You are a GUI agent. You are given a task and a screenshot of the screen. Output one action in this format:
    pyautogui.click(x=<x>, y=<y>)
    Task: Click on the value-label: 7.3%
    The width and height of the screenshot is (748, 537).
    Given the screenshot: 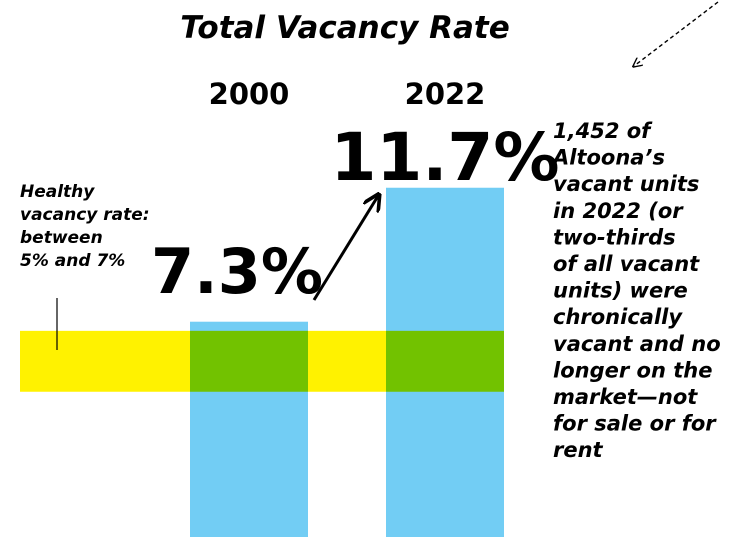 What is the action you would take?
    pyautogui.click(x=237, y=271)
    